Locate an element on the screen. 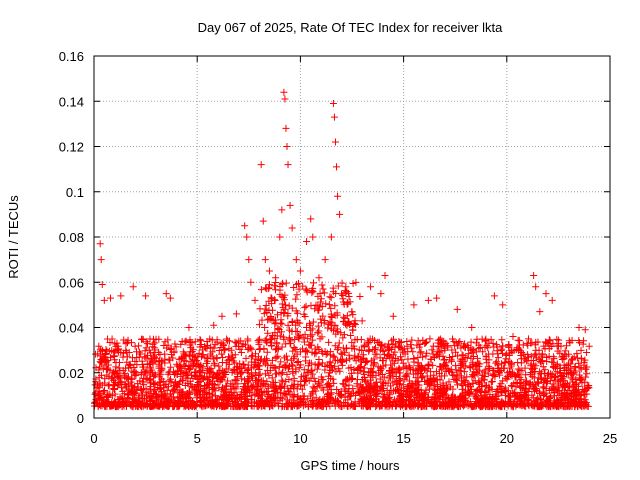  y-tick-label: 0.04 is located at coordinates (71, 328).